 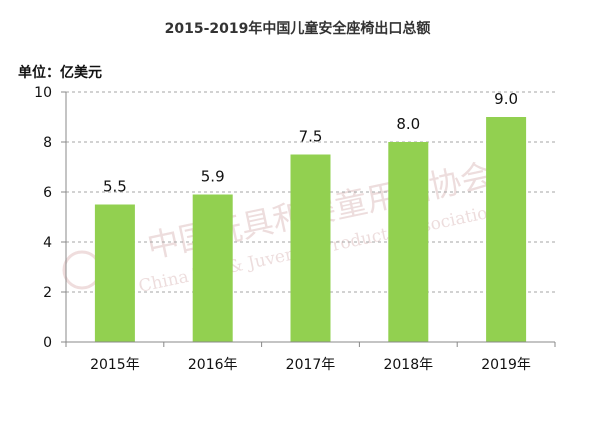 What do you see at coordinates (506, 365) in the screenshot?
I see `x-tick-label: 2019年` at bounding box center [506, 365].